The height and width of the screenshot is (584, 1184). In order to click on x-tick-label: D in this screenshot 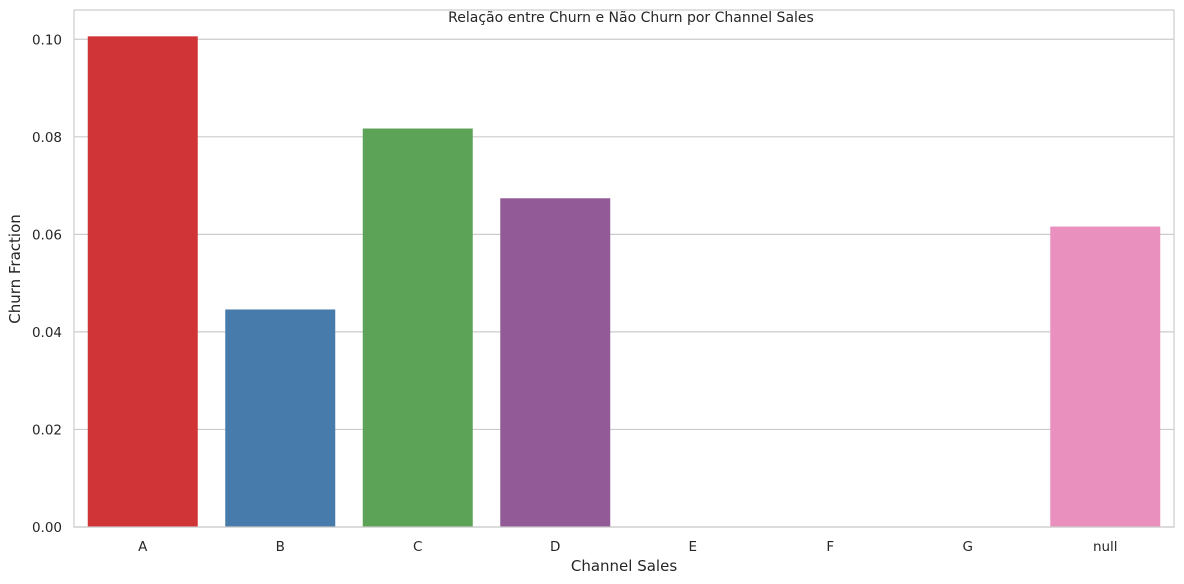, I will do `click(555, 547)`.